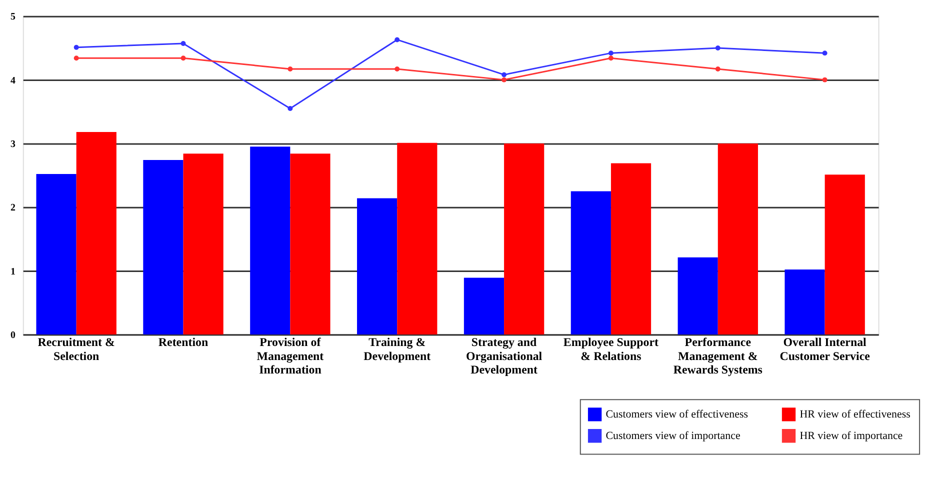  What do you see at coordinates (183, 341) in the screenshot?
I see `x-tick-label: Retention` at bounding box center [183, 341].